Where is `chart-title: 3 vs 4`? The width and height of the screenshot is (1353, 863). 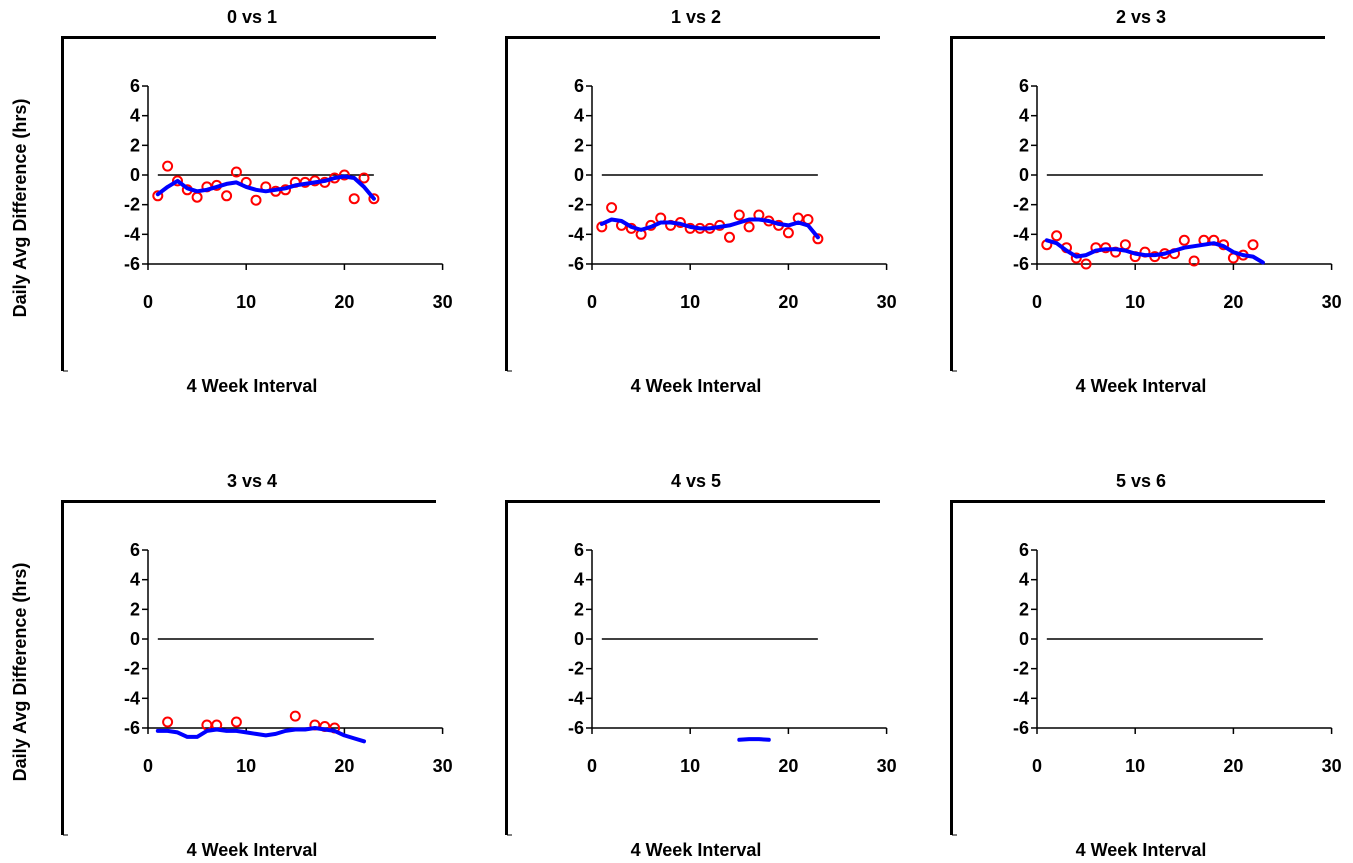 chart-title: 3 vs 4 is located at coordinates (252, 481).